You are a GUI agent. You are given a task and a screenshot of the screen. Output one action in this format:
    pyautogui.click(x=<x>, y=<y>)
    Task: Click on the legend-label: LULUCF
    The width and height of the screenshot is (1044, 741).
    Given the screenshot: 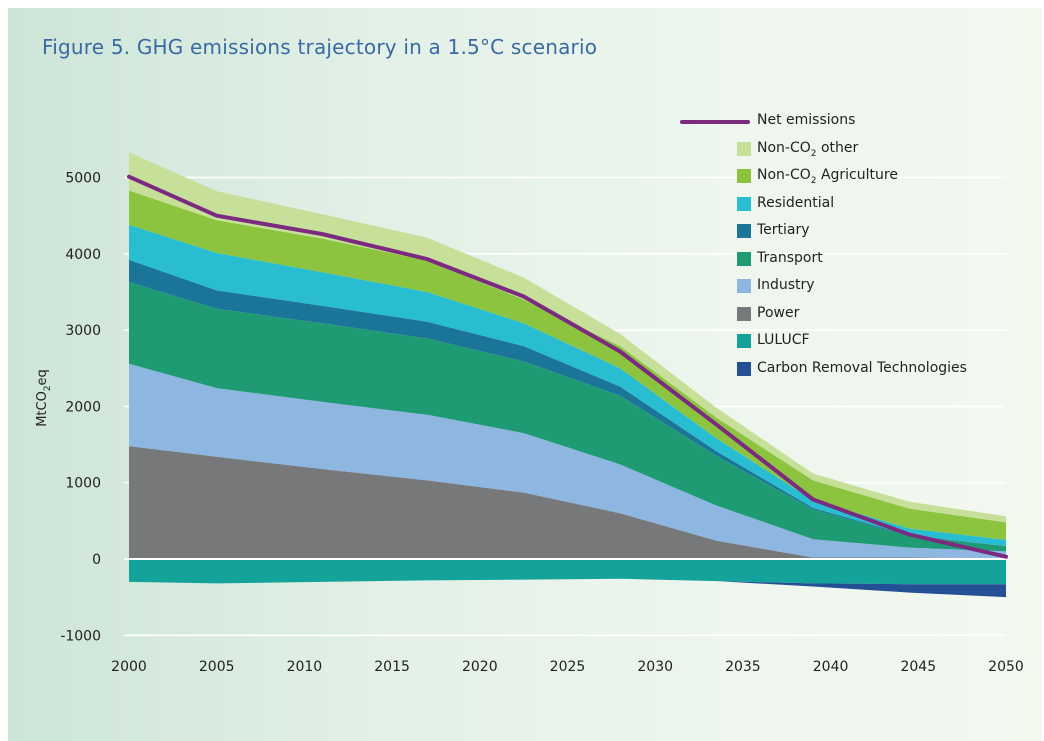 What is the action you would take?
    pyautogui.click(x=783, y=340)
    